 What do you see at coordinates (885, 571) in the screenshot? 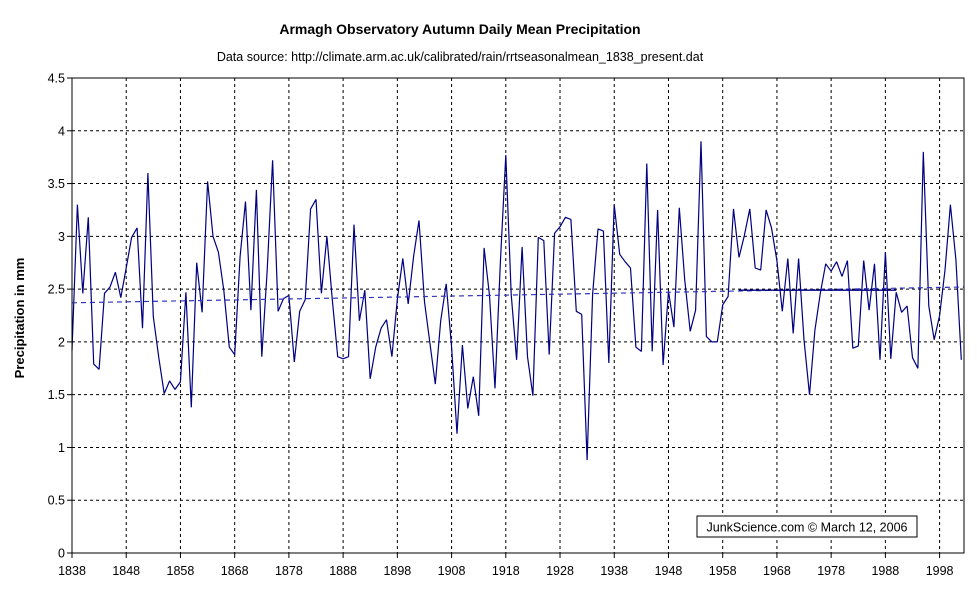
I see `x-tick-label: 1988` at bounding box center [885, 571].